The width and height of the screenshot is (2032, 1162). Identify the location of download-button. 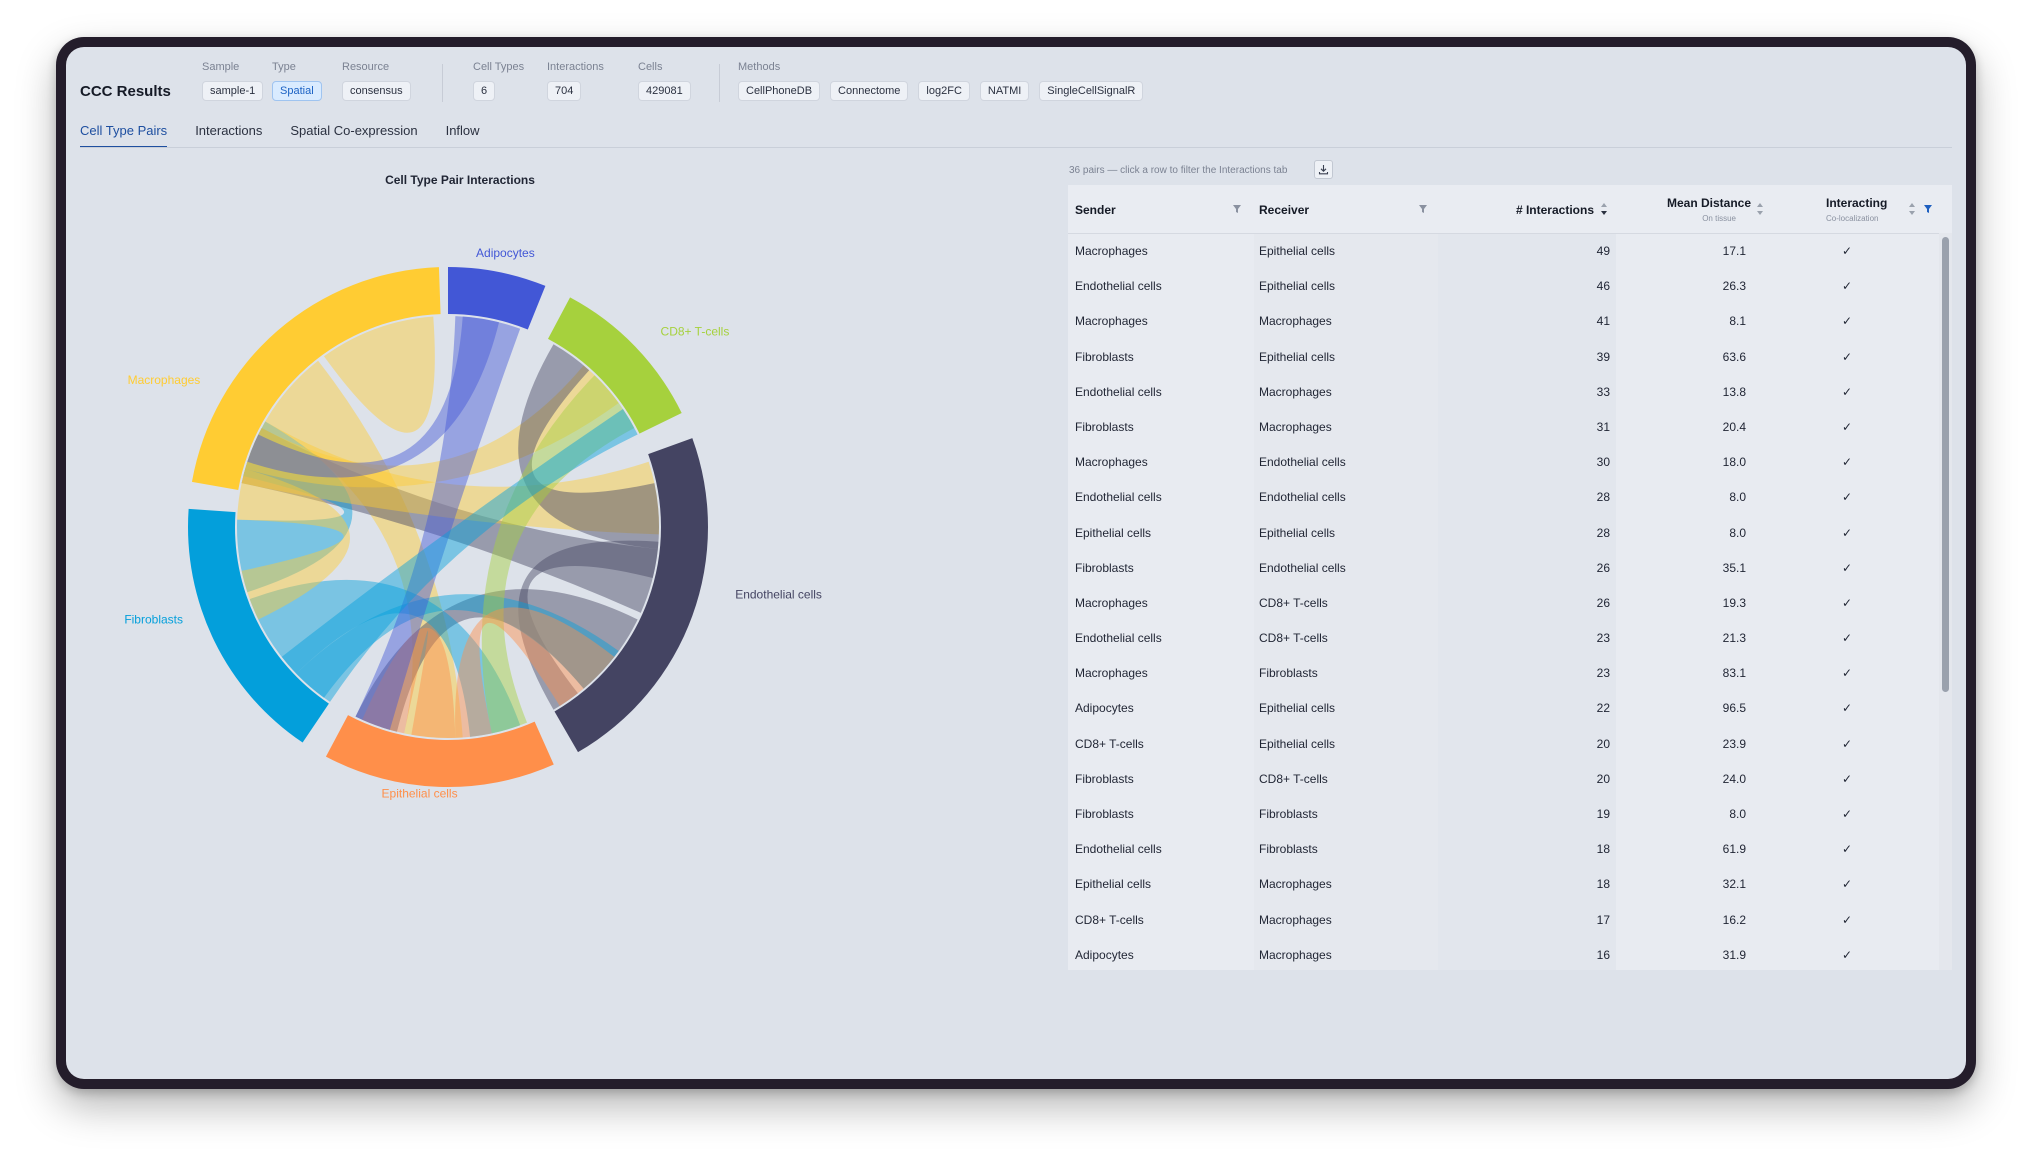
(1323, 169).